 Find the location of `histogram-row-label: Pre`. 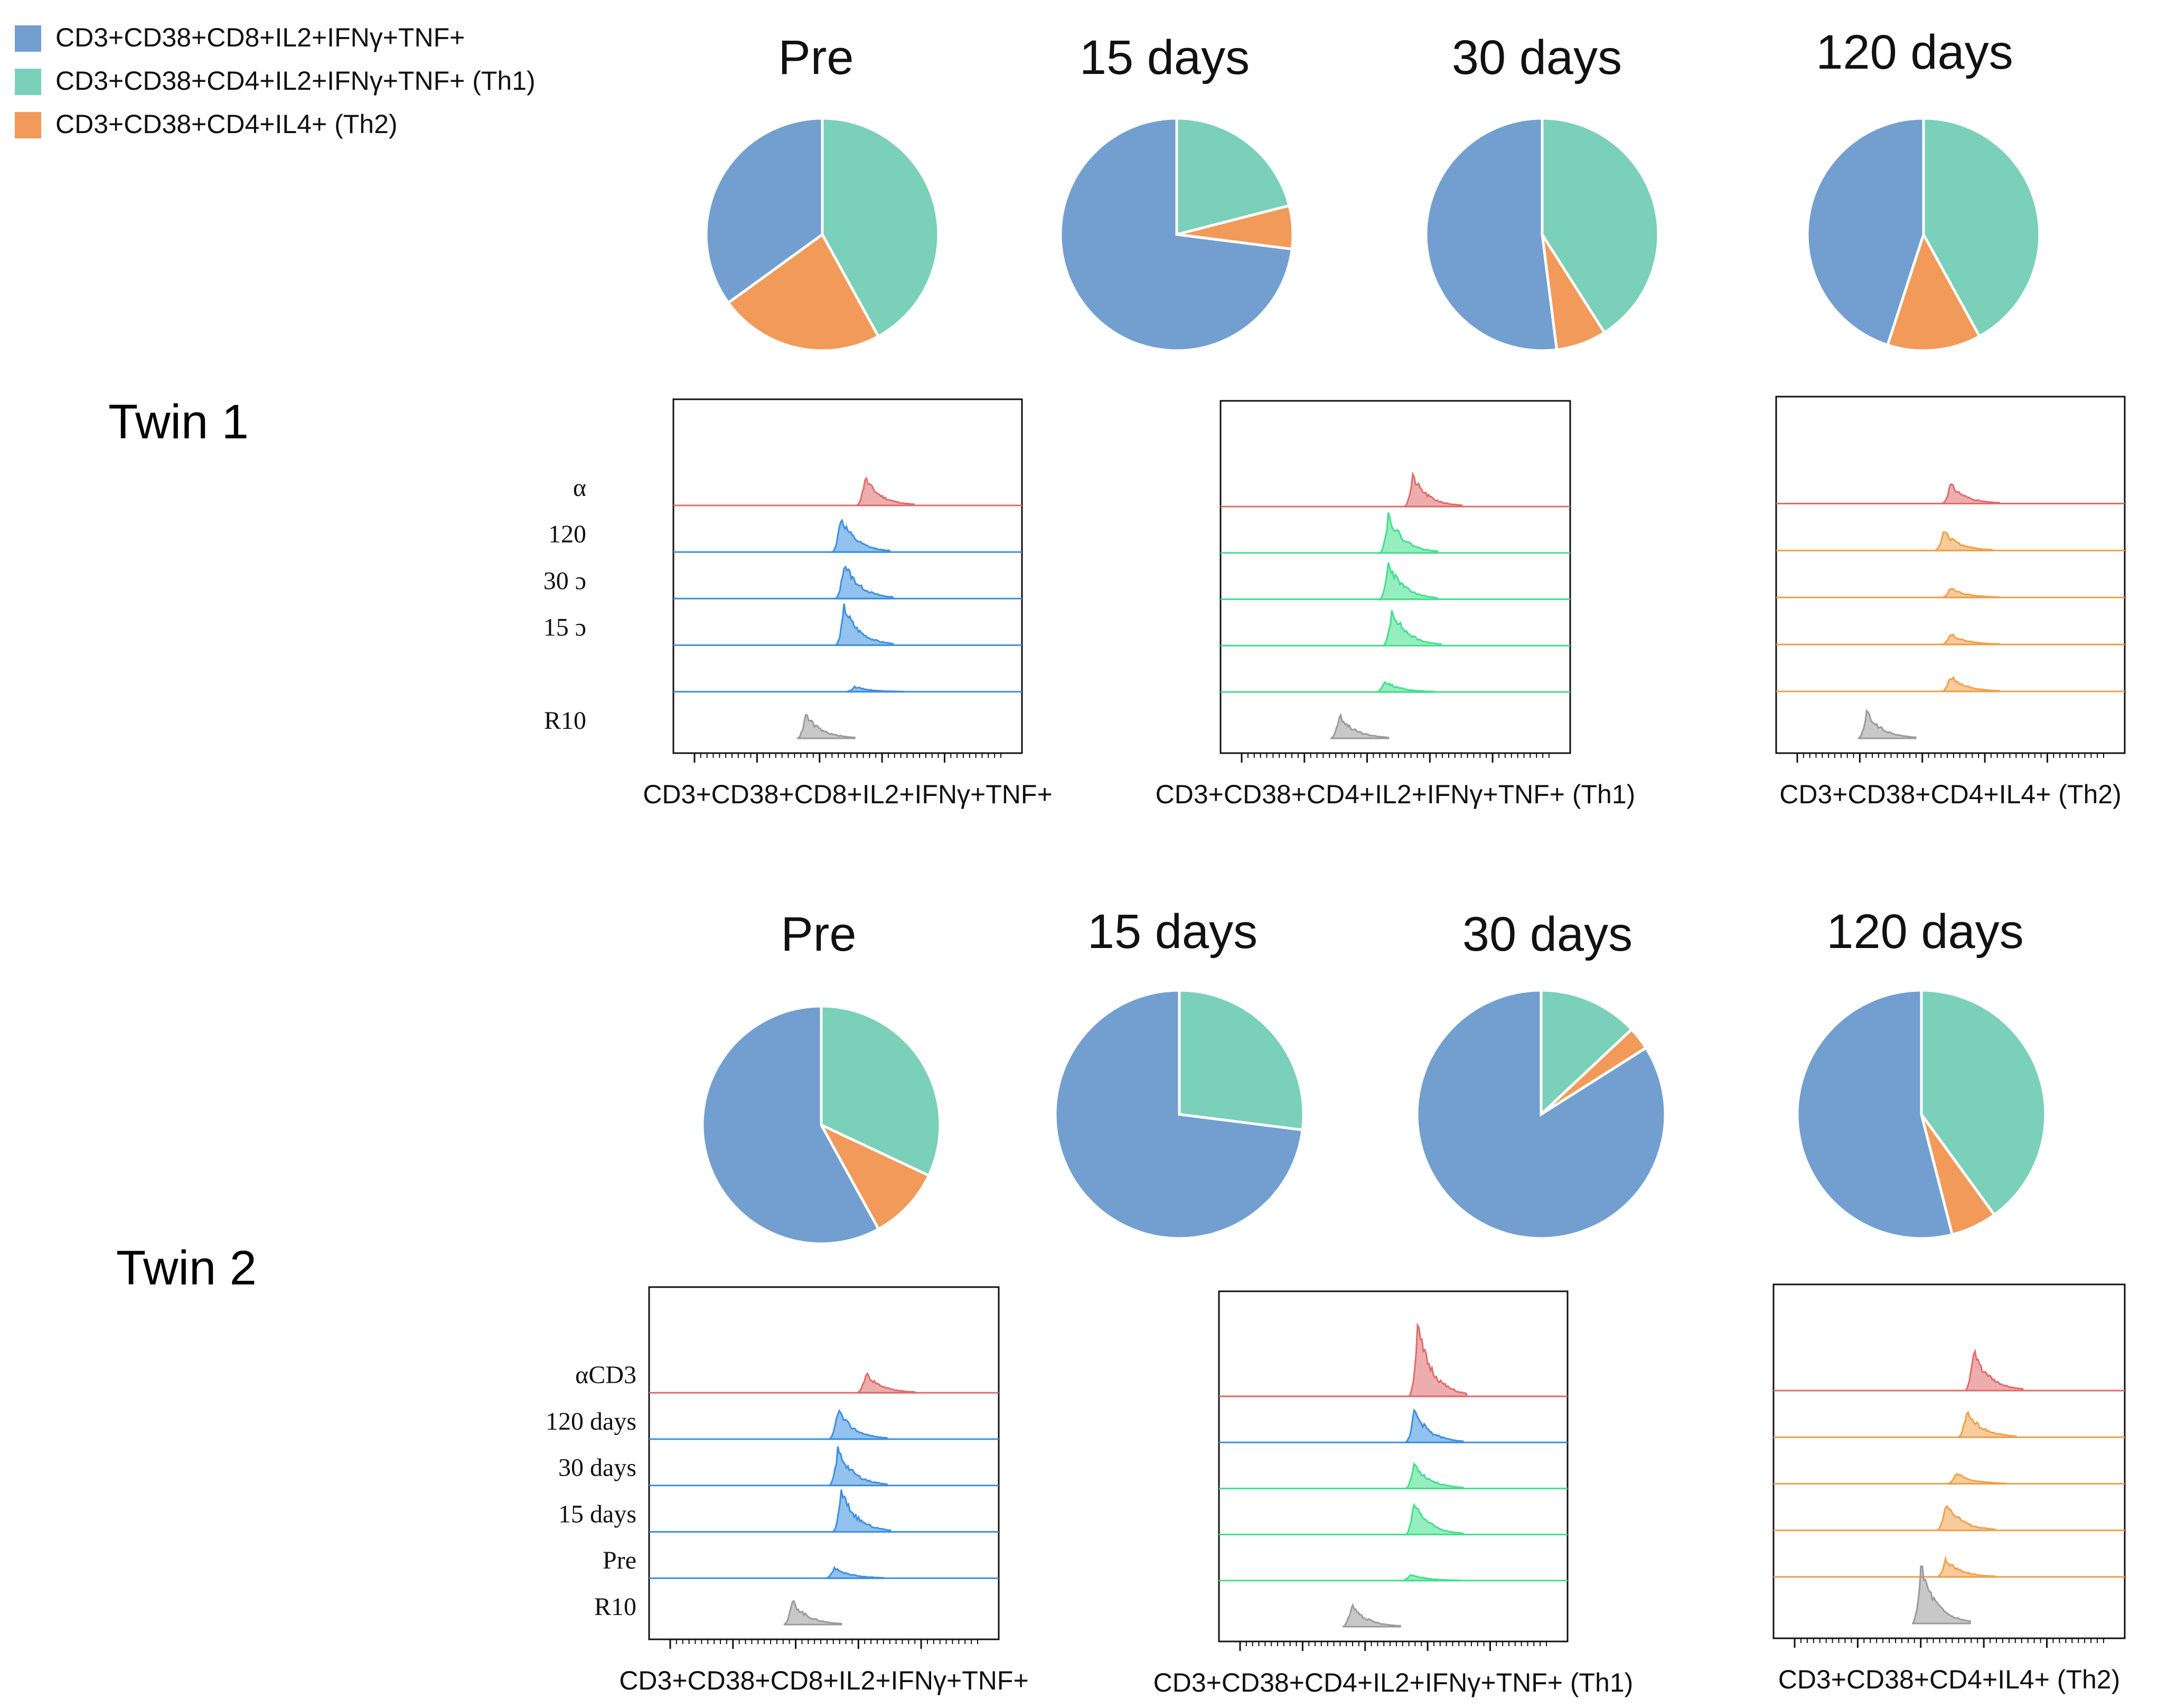

histogram-row-label: Pre is located at coordinates (619, 1560).